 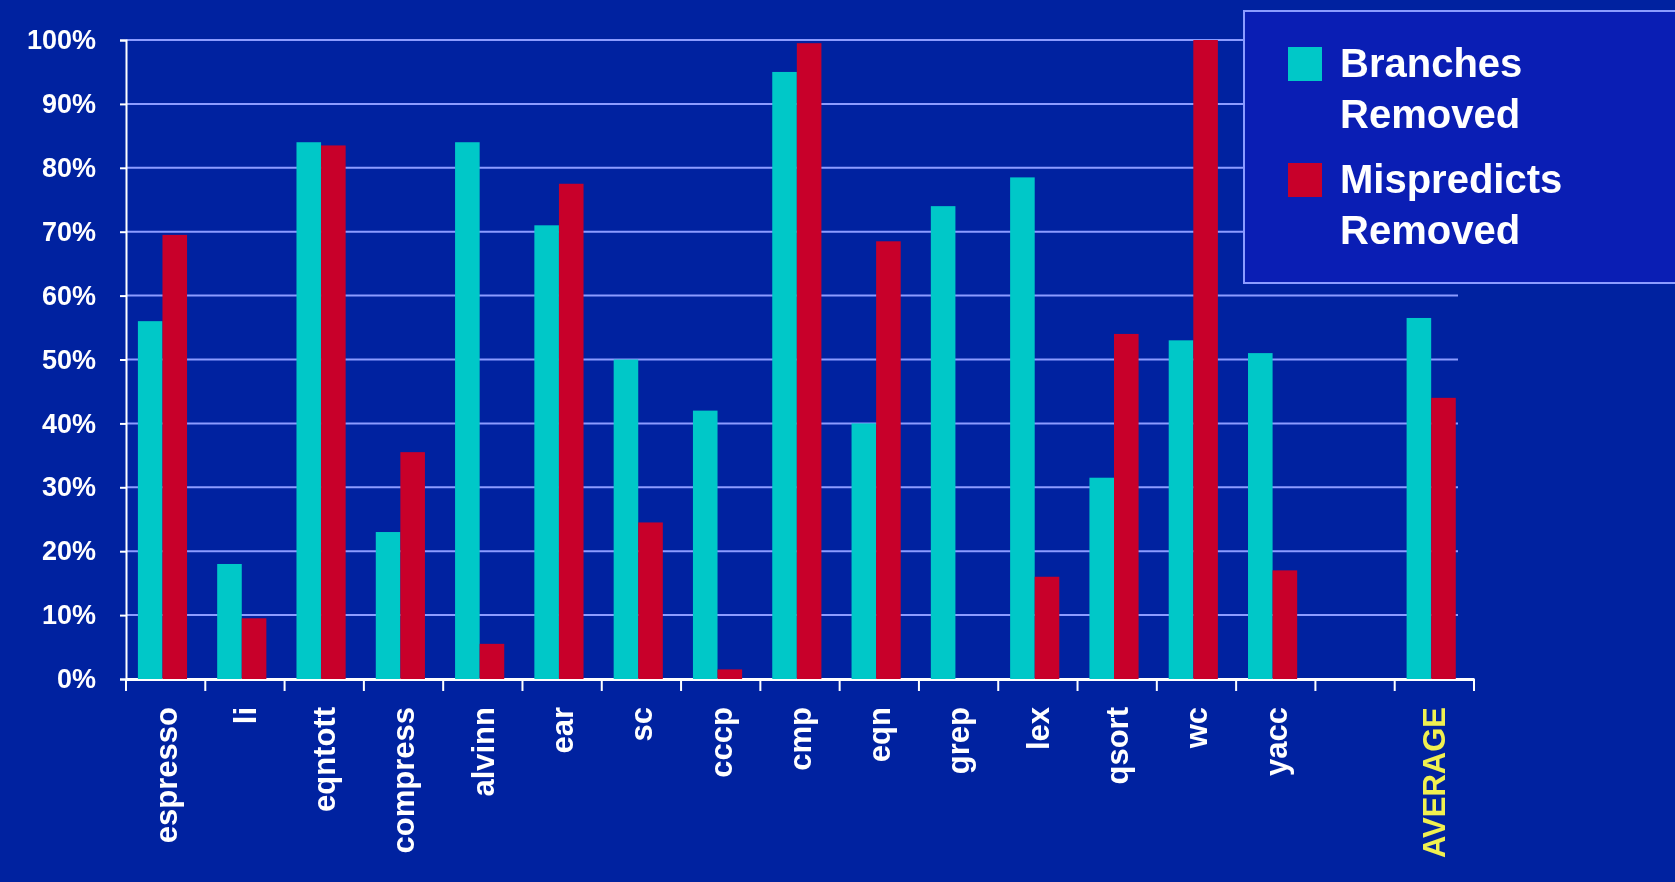 What do you see at coordinates (68, 359) in the screenshot?
I see `y-tick-label: 50%` at bounding box center [68, 359].